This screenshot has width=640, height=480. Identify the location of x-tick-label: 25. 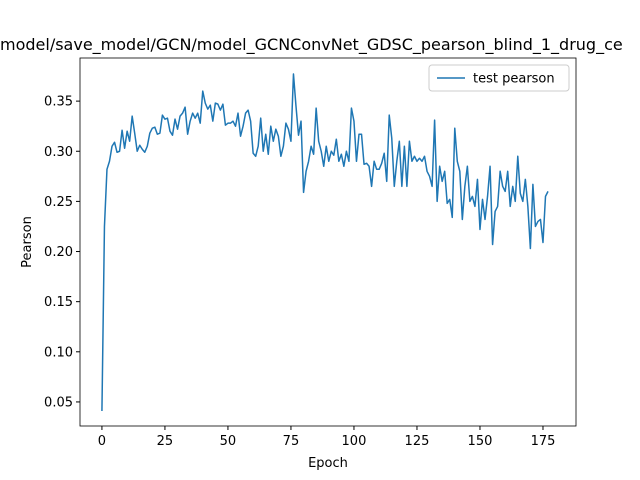
(165, 441).